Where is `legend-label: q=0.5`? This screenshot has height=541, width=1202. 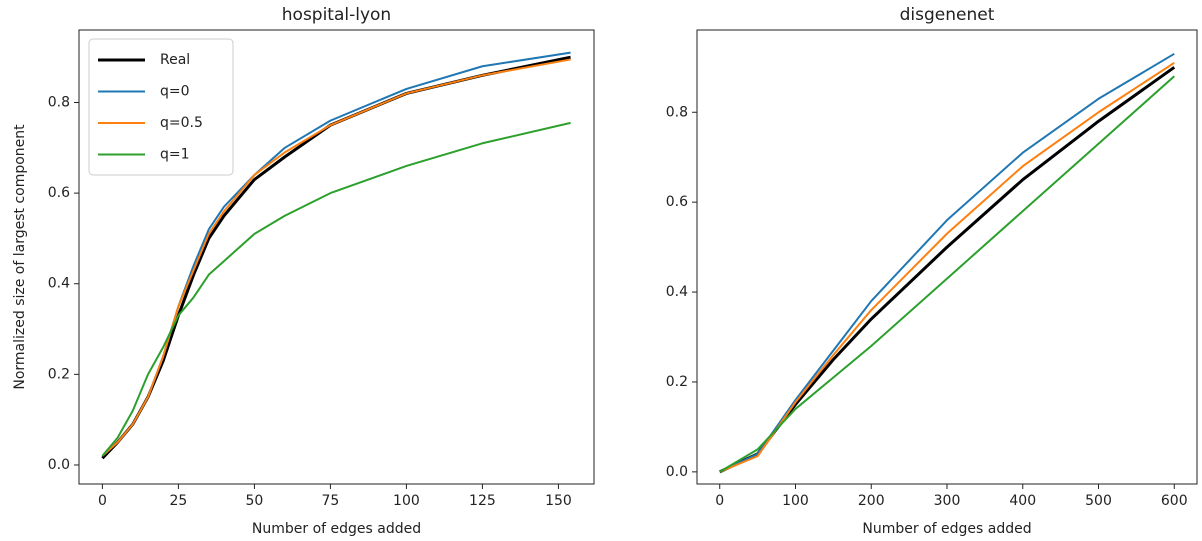 legend-label: q=0.5 is located at coordinates (181, 123).